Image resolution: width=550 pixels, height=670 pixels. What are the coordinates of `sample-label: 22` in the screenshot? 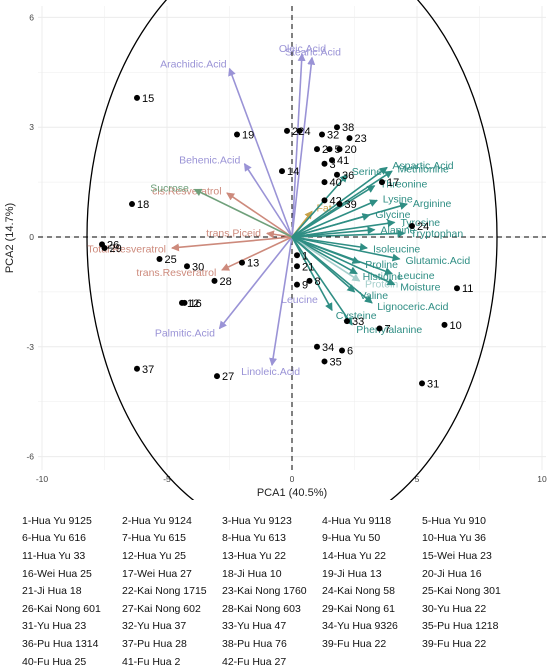 It's located at (298, 132).